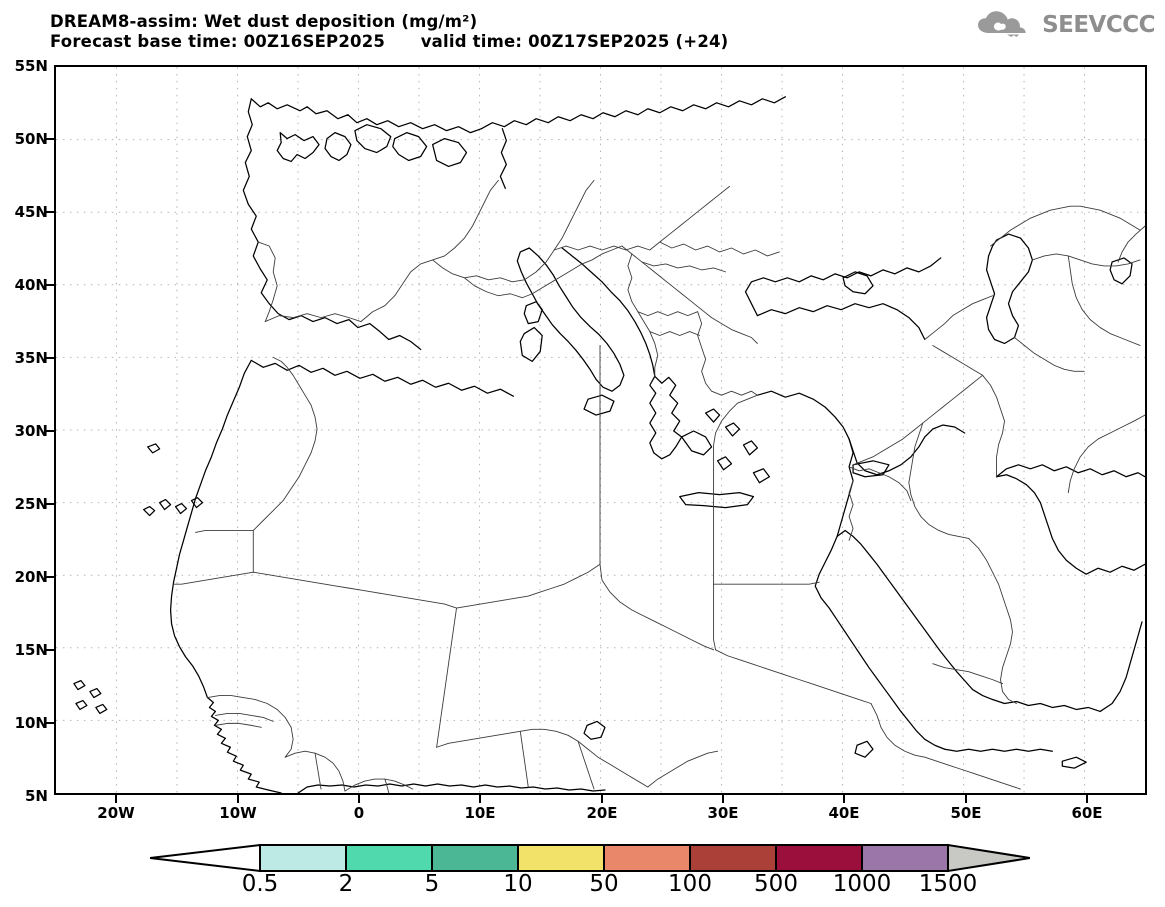 The height and width of the screenshot is (907, 1165). What do you see at coordinates (50, 431) in the screenshot?
I see `y-tick-30n` at bounding box center [50, 431].